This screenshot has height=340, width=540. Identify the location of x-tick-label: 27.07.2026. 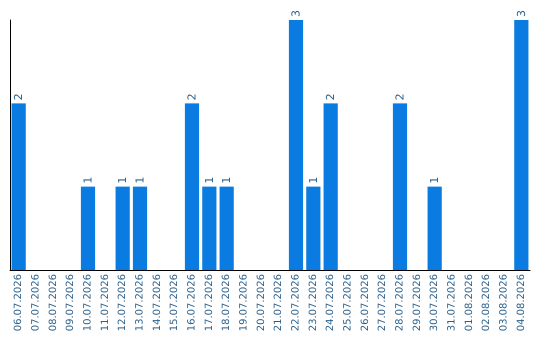
(382, 303).